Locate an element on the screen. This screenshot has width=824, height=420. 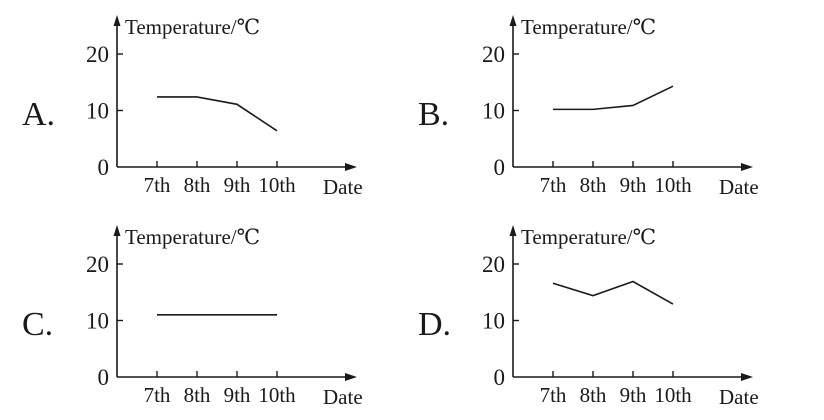
option-label: D. is located at coordinates (434, 324).